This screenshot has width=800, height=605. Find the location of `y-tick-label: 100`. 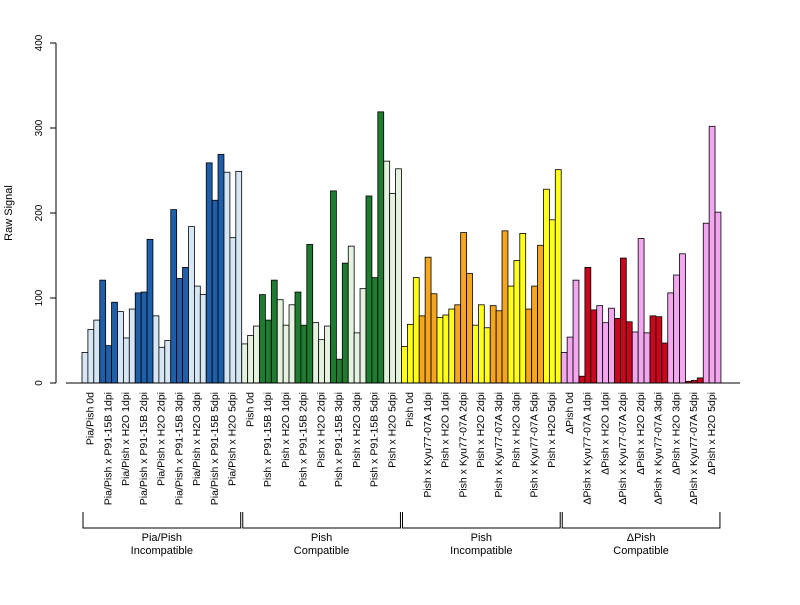

y-tick-label: 100 is located at coordinates (39, 297).